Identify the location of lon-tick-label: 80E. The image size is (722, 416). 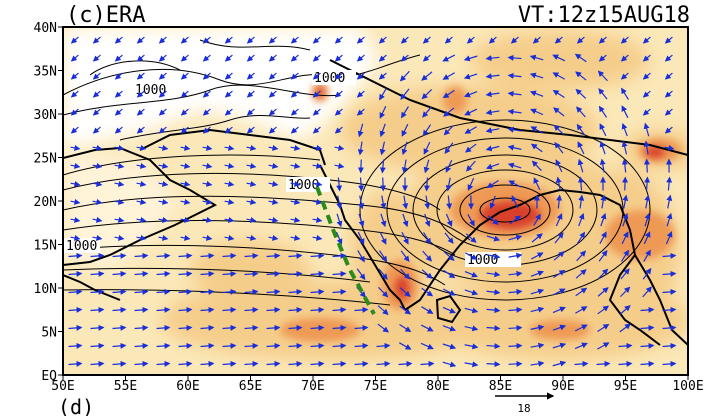
(437, 386).